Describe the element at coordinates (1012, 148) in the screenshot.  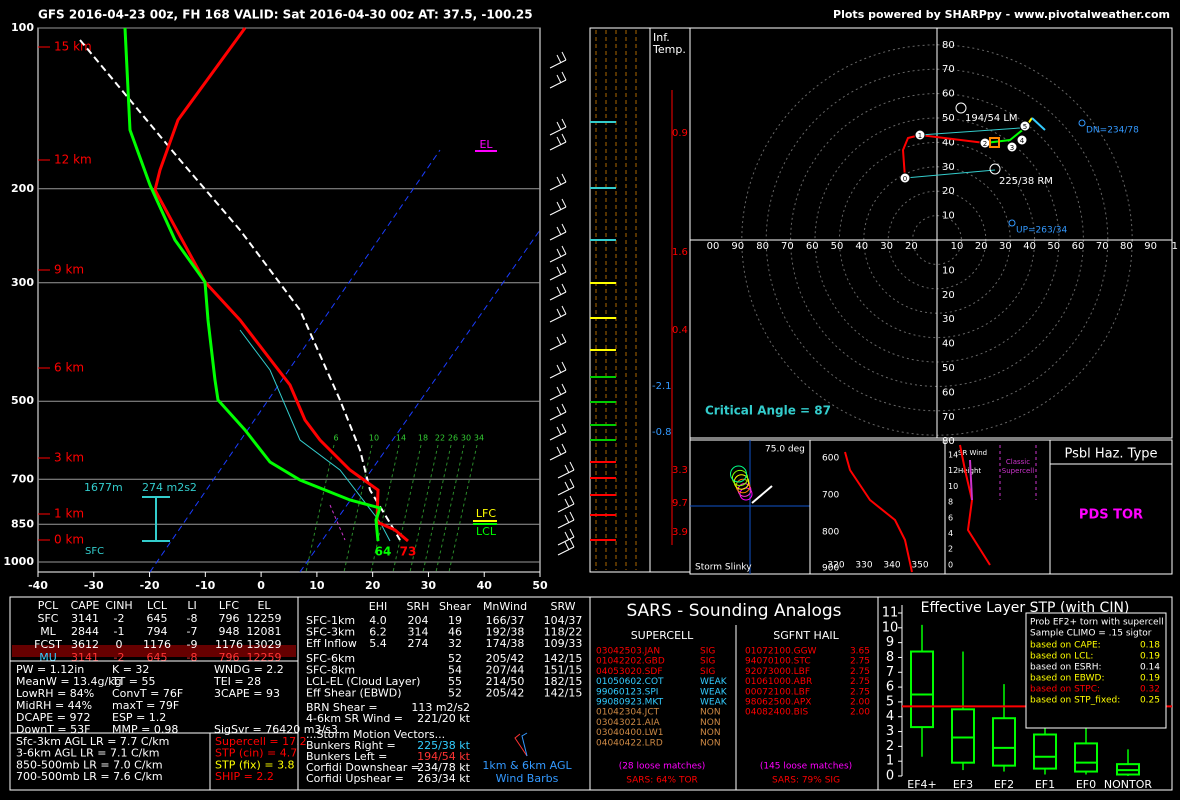
I see `hodo-point-label: 3` at that location.